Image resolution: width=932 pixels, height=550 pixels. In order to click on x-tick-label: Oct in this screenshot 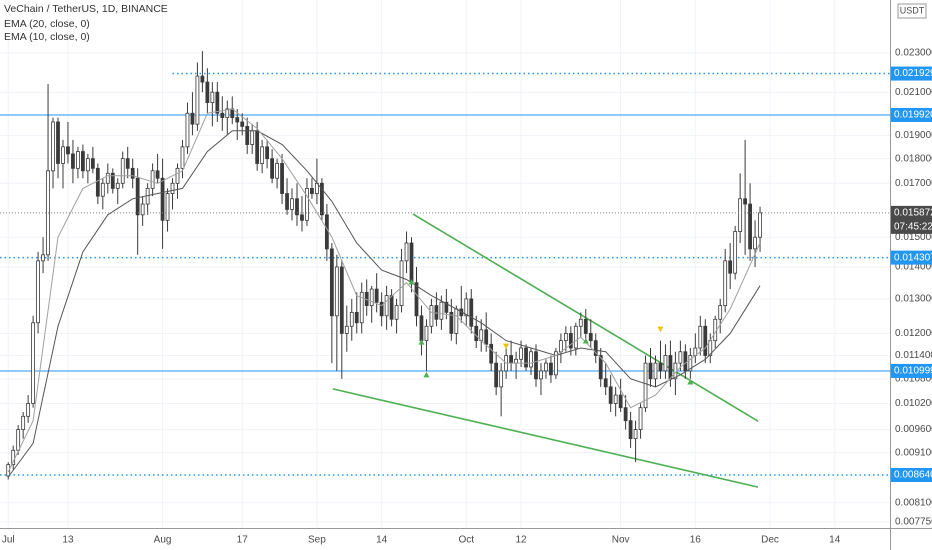, I will do `click(467, 540)`.